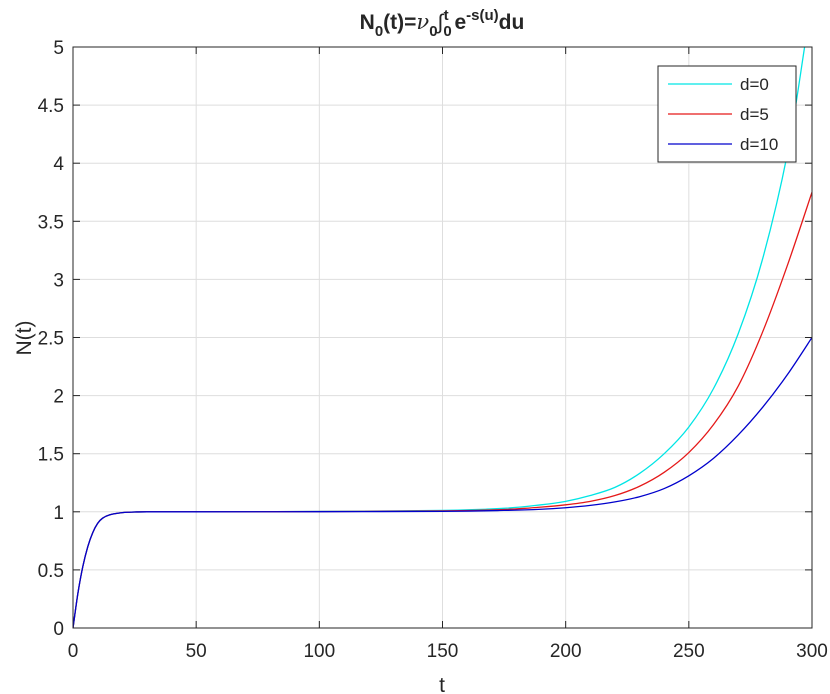 Image resolution: width=830 pixels, height=694 pixels. What do you see at coordinates (58, 513) in the screenshot?
I see `y-tick-label: 1` at bounding box center [58, 513].